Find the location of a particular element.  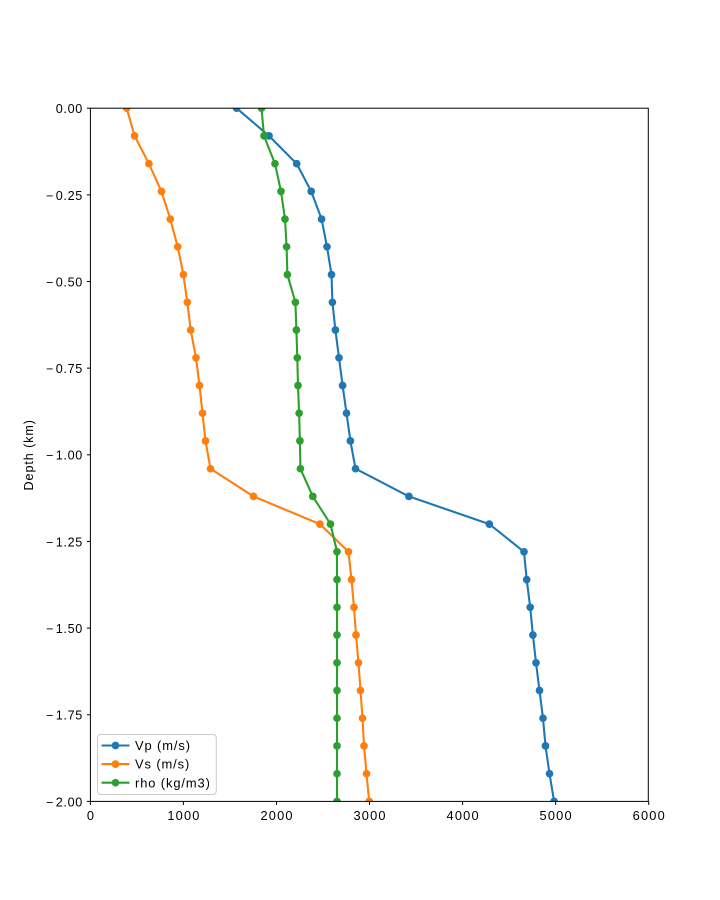

svg-text: Depth (km) is located at coordinates (29, 454).